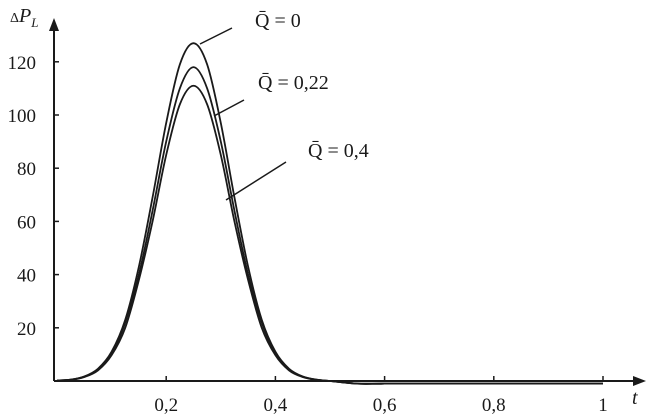  Describe the element at coordinates (639, 381) in the screenshot. I see `x-axis-arrow-icon` at that location.